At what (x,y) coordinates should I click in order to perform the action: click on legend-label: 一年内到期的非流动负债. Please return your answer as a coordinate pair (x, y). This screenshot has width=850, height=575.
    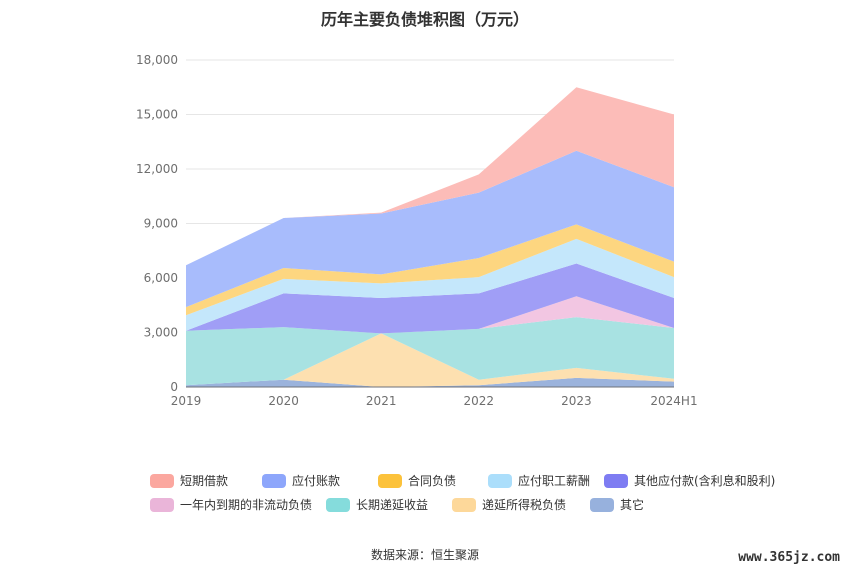
    Looking at the image, I should click on (246, 505).